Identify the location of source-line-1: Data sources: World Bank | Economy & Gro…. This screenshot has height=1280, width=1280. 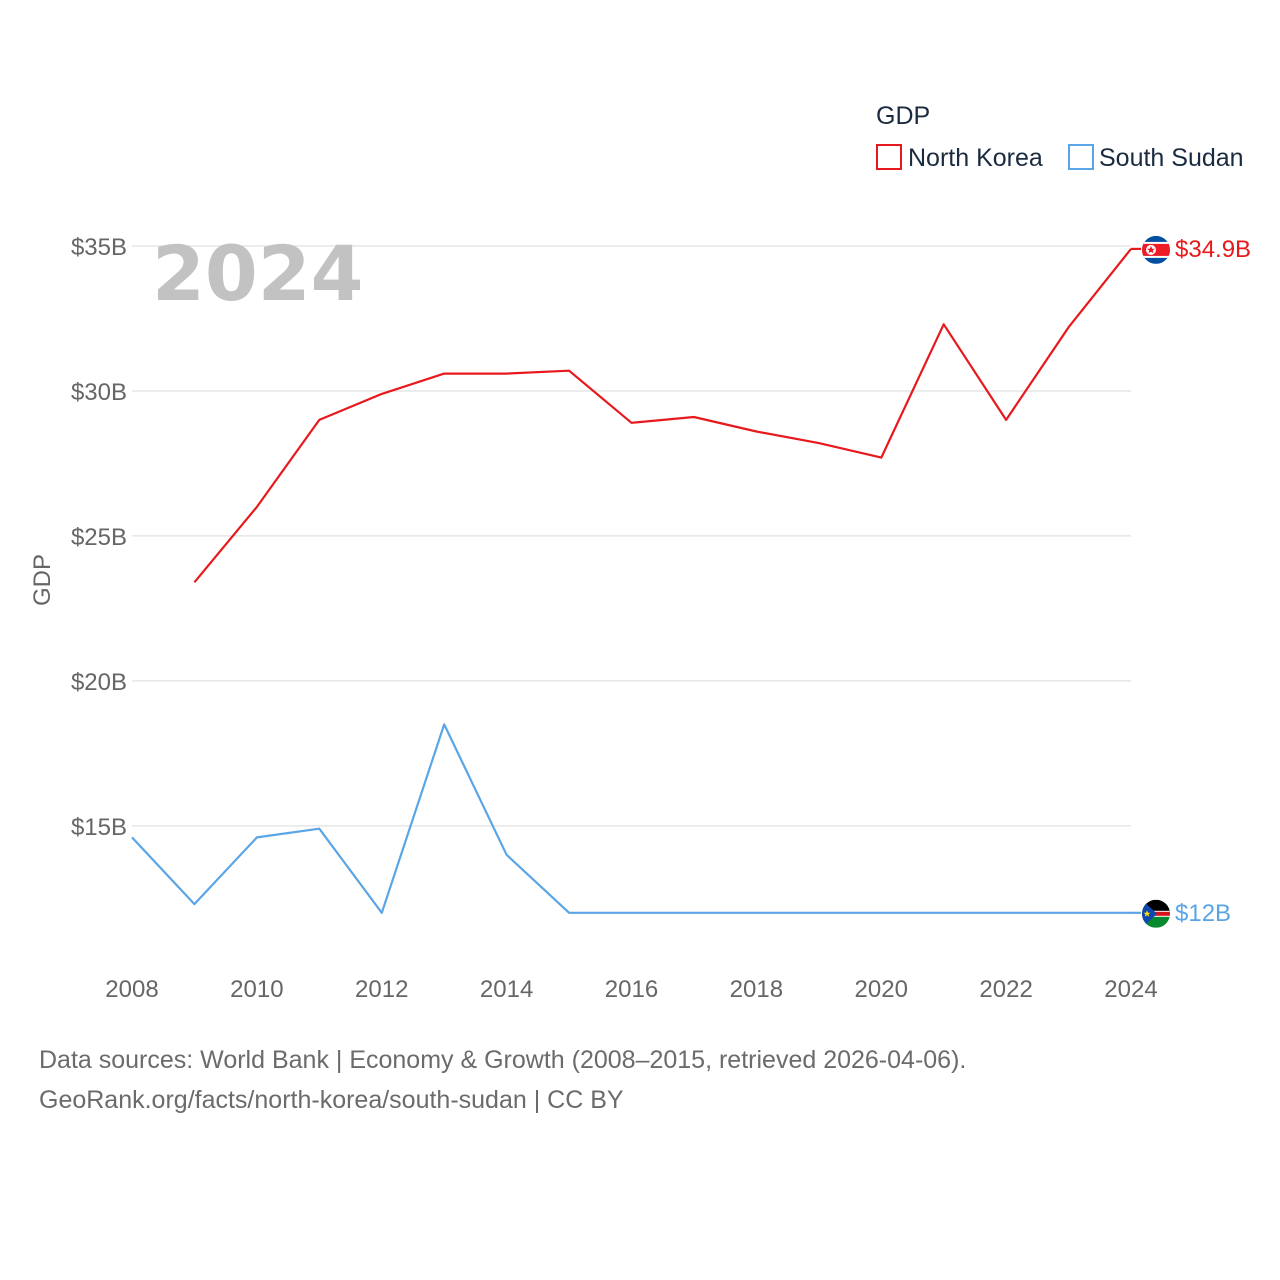
(503, 1060).